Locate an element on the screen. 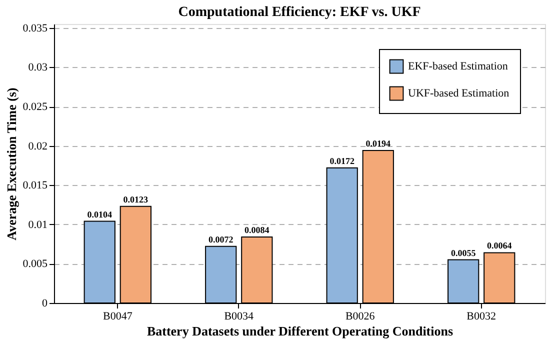  y-tick-label: 0.005 is located at coordinates (35, 264).